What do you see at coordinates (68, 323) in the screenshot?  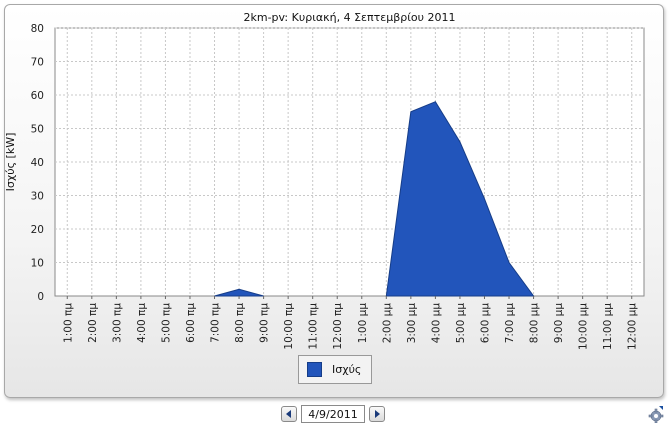 I see `x-tick-label: 1:00 πμ` at bounding box center [68, 323].